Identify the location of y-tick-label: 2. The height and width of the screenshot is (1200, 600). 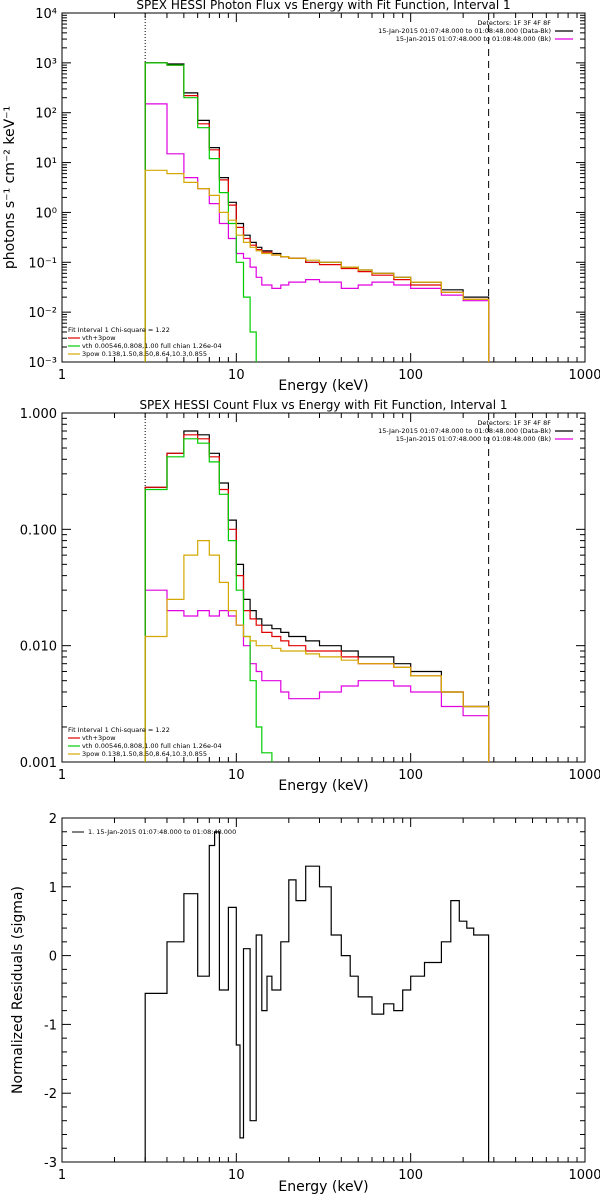
(53, 819).